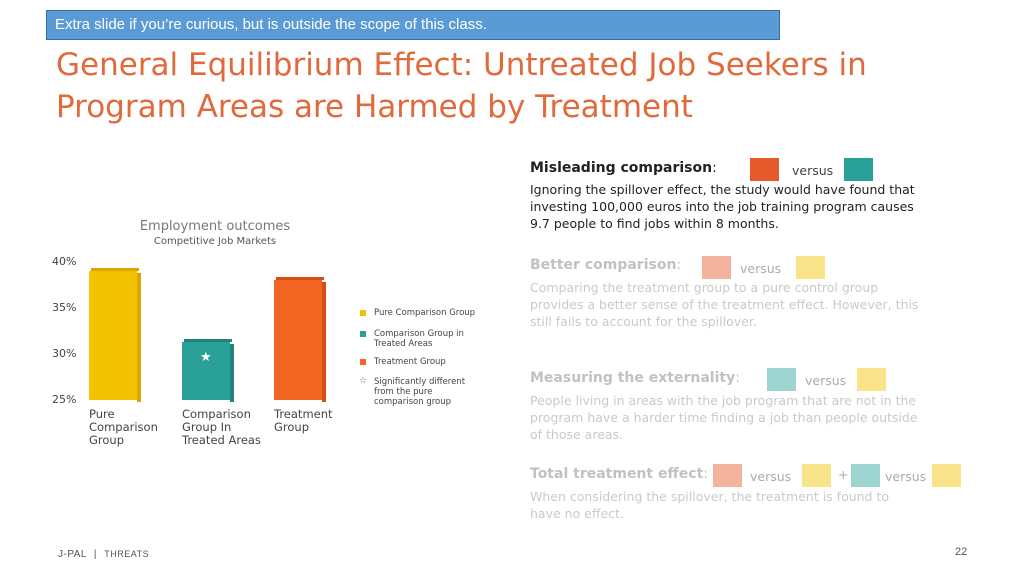  Describe the element at coordinates (215, 226) in the screenshot. I see `chart-title: Employment outcomes` at that location.